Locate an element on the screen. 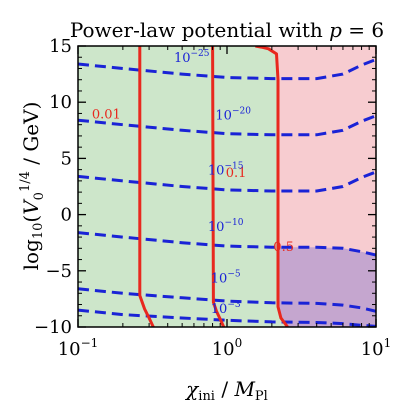  blue-contour-label-2: 10−15 is located at coordinates (226, 170).